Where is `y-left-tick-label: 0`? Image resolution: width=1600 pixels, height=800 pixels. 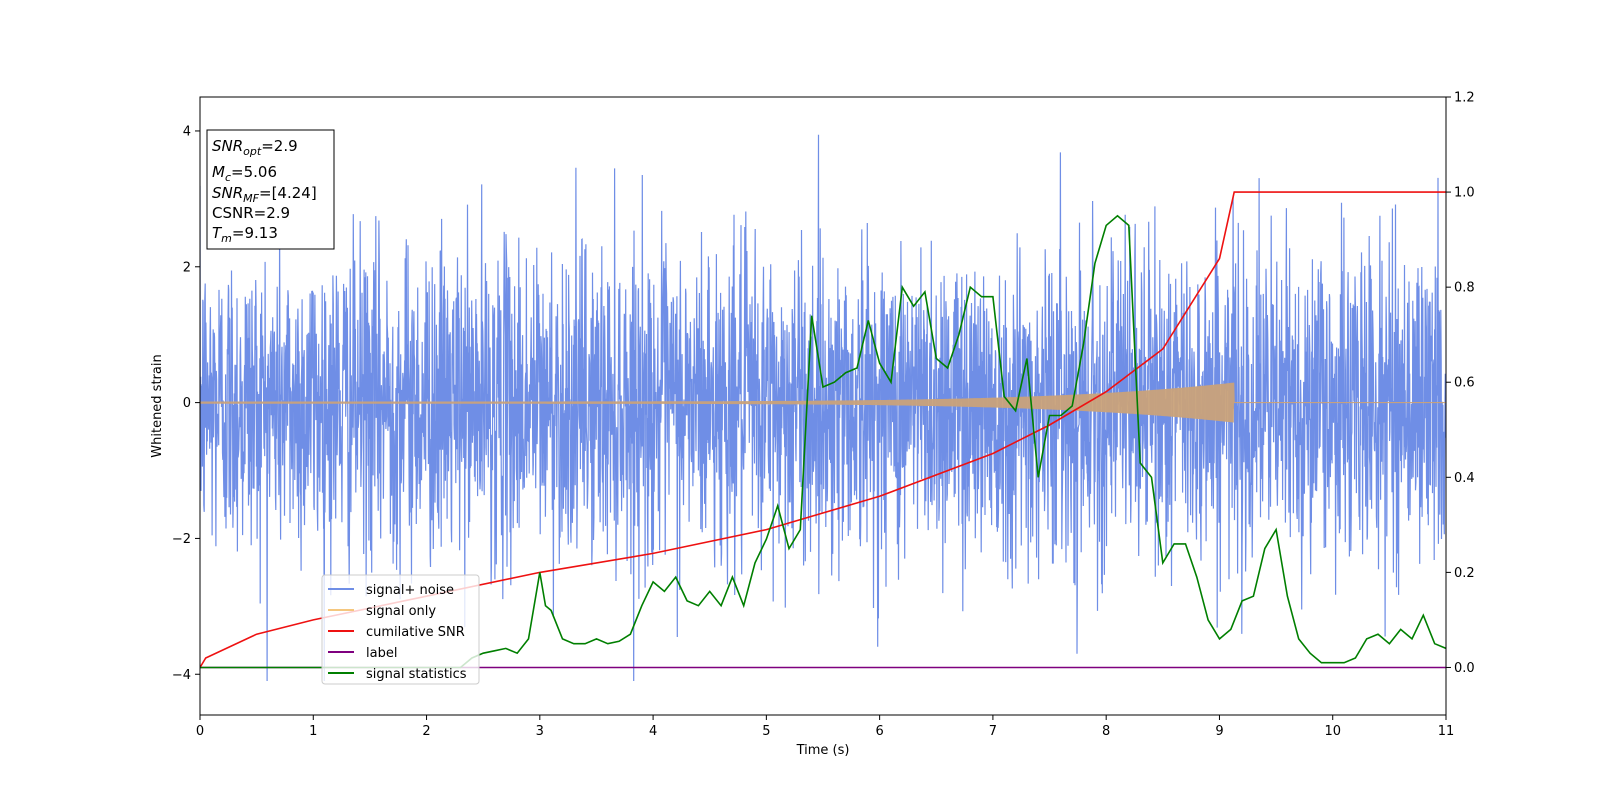 y-left-tick-label: 0 is located at coordinates (187, 403).